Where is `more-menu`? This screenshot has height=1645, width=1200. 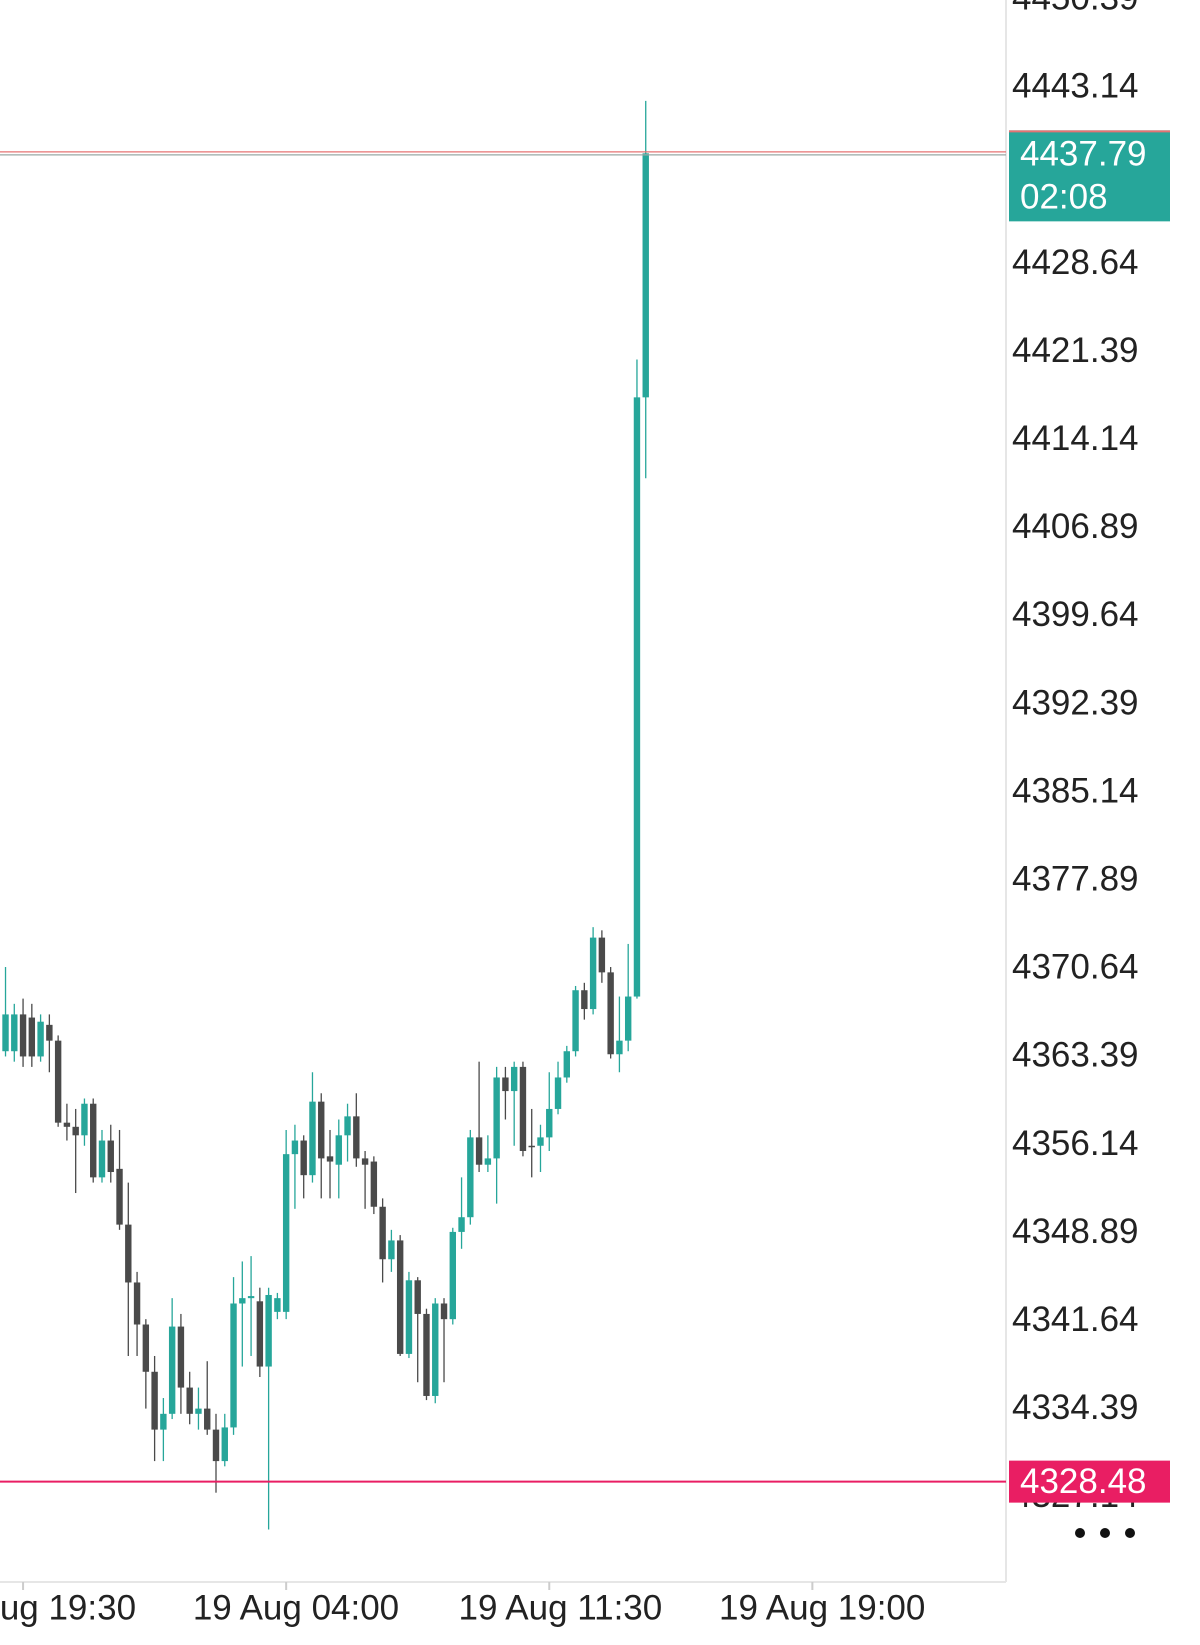 more-menu is located at coordinates (1105, 1533).